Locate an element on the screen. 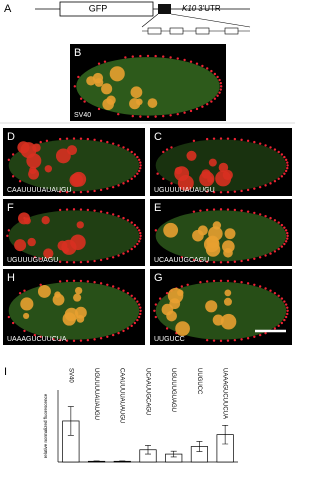  gfp-label: GFP is located at coordinates (98, 8).